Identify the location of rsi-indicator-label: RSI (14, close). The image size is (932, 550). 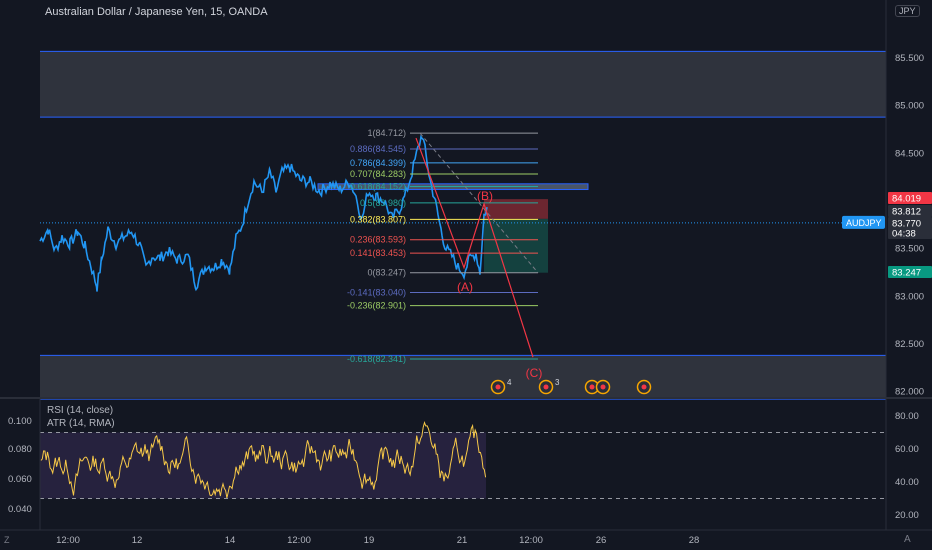
(80, 410).